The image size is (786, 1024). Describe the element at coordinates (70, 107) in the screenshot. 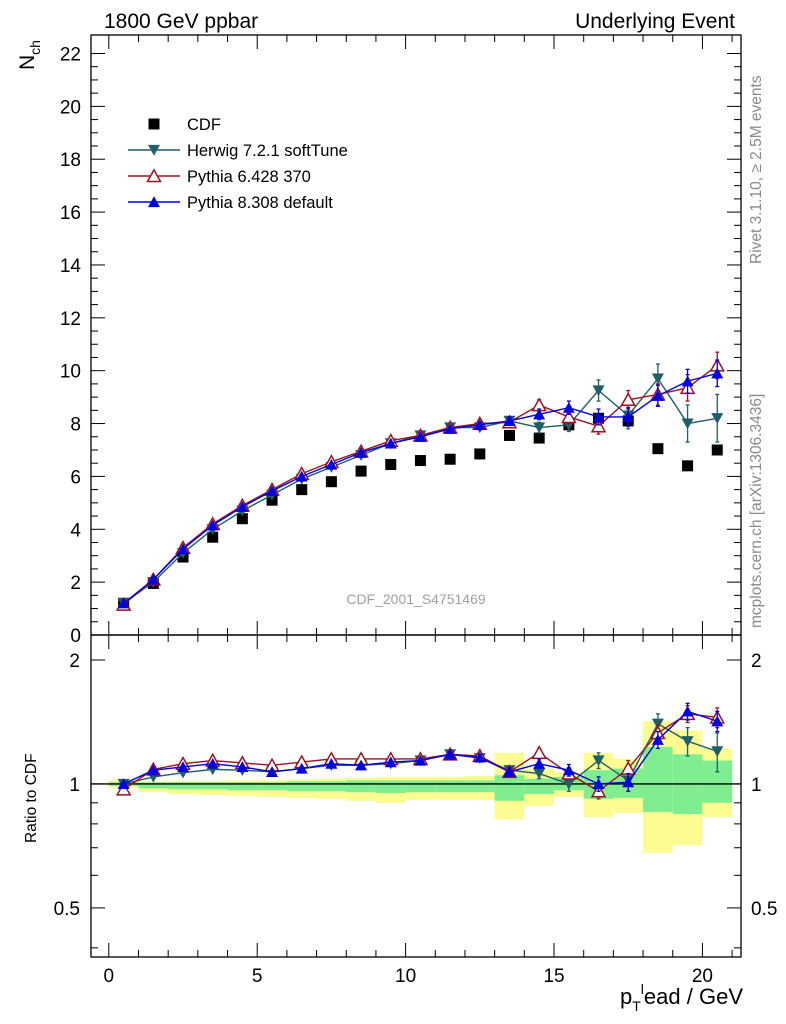

I see `y-tick-label: 20` at that location.